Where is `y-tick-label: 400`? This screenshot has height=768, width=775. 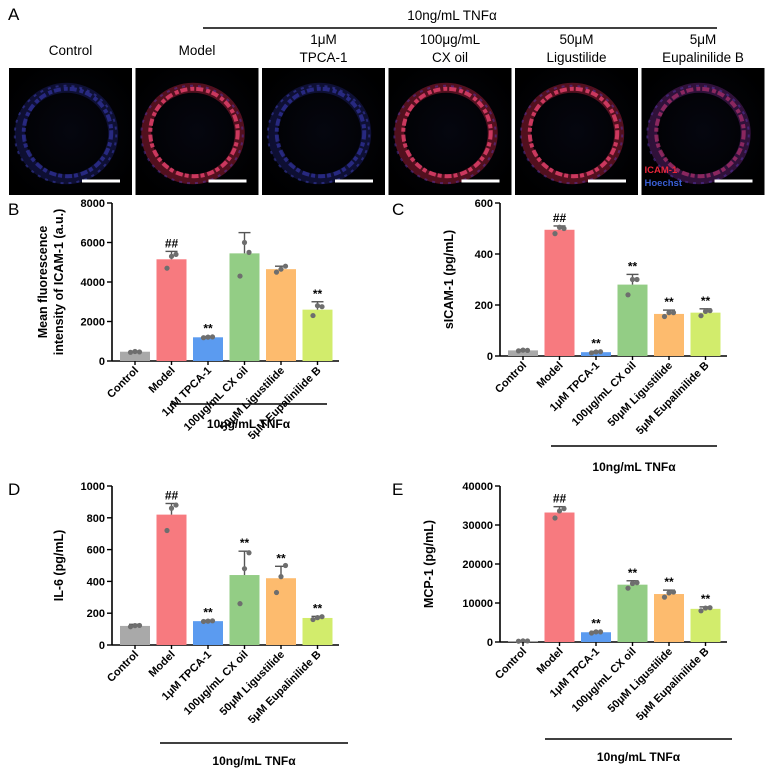 y-tick-label: 400 is located at coordinates (96, 582).